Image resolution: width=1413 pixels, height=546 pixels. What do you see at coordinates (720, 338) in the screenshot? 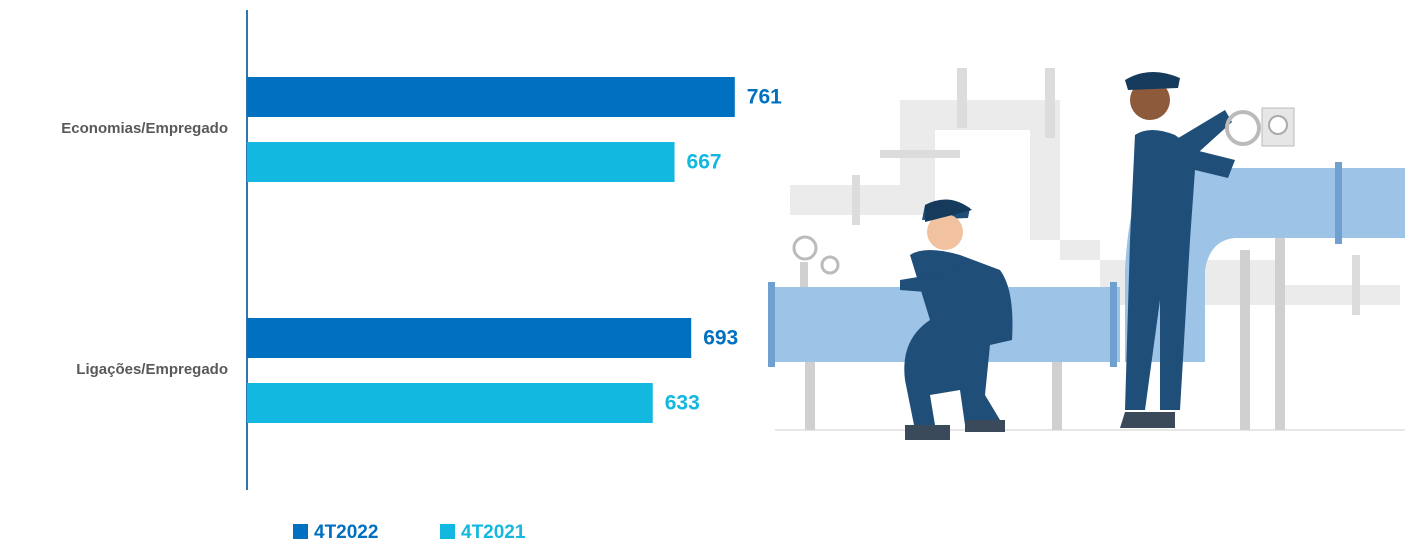
I see `value-label: 693` at bounding box center [720, 338].